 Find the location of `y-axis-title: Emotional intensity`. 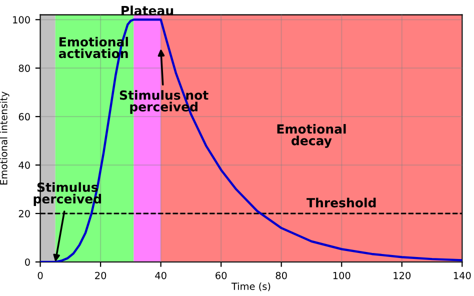

y-axis-title: Emotional intensity is located at coordinates (5, 138).